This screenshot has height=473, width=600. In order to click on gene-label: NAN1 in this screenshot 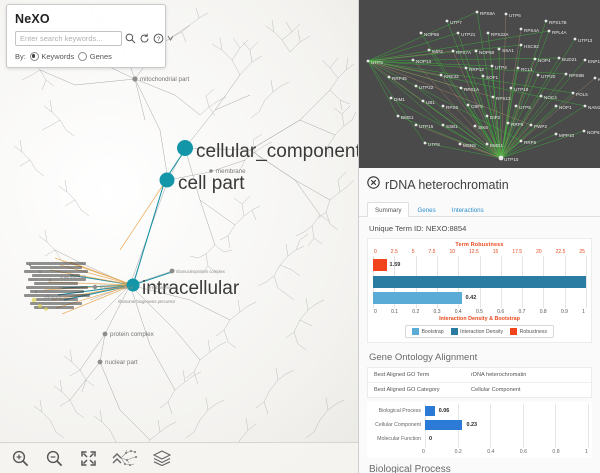, I will do `click(594, 107)`.